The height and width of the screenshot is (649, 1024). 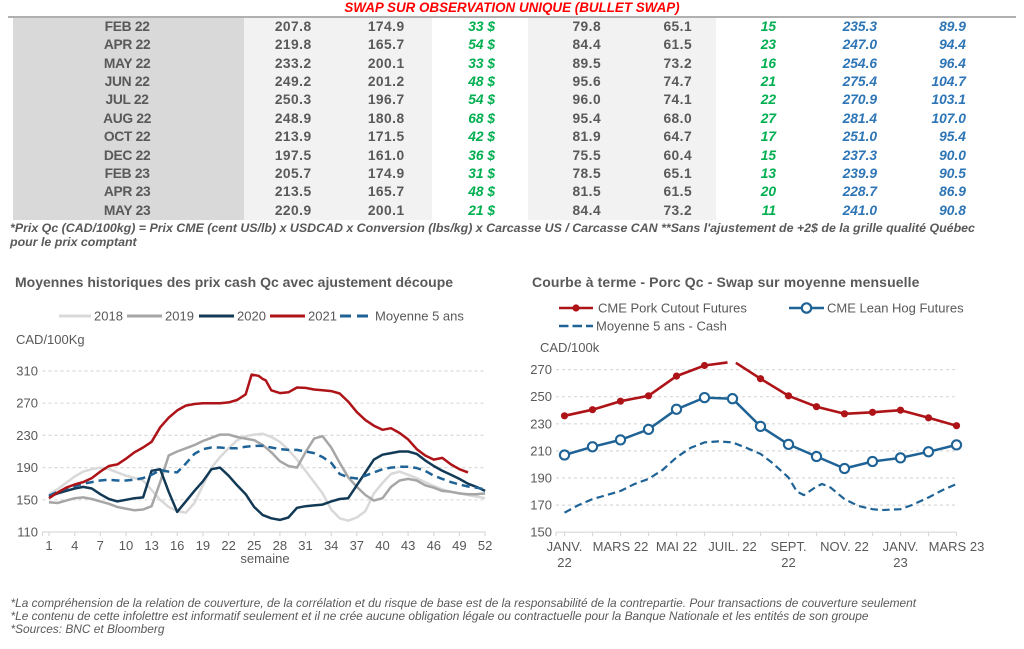 What do you see at coordinates (48, 545) in the screenshot?
I see `svg-text: 1` at bounding box center [48, 545].